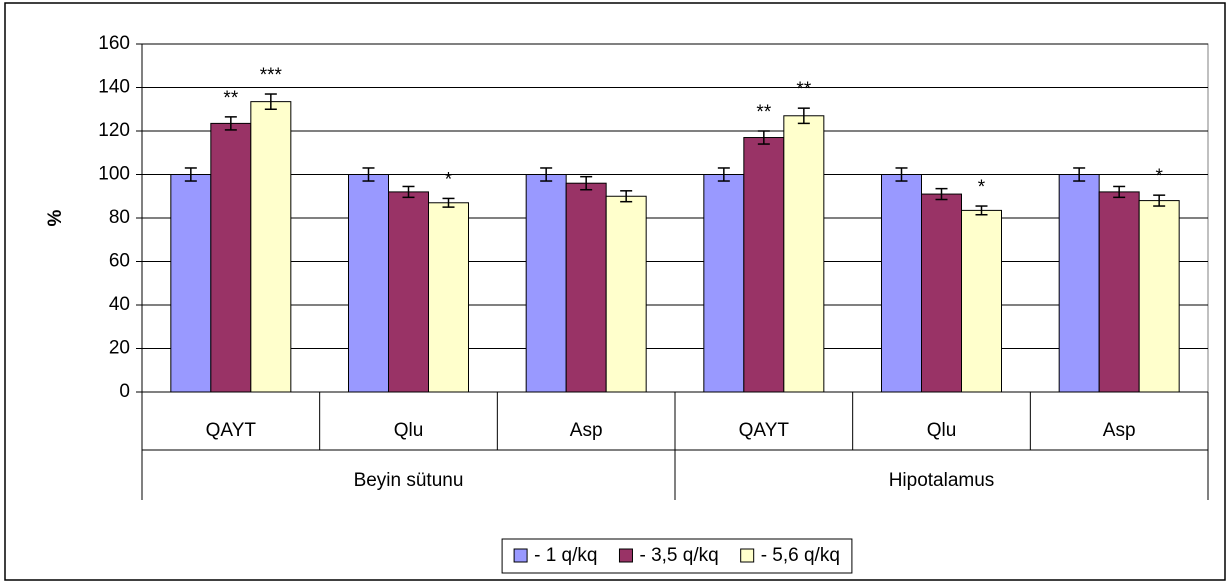 Image resolution: width=1230 pixels, height=584 pixels. Describe the element at coordinates (114, 174) in the screenshot. I see `y-tick-label: 100` at that location.